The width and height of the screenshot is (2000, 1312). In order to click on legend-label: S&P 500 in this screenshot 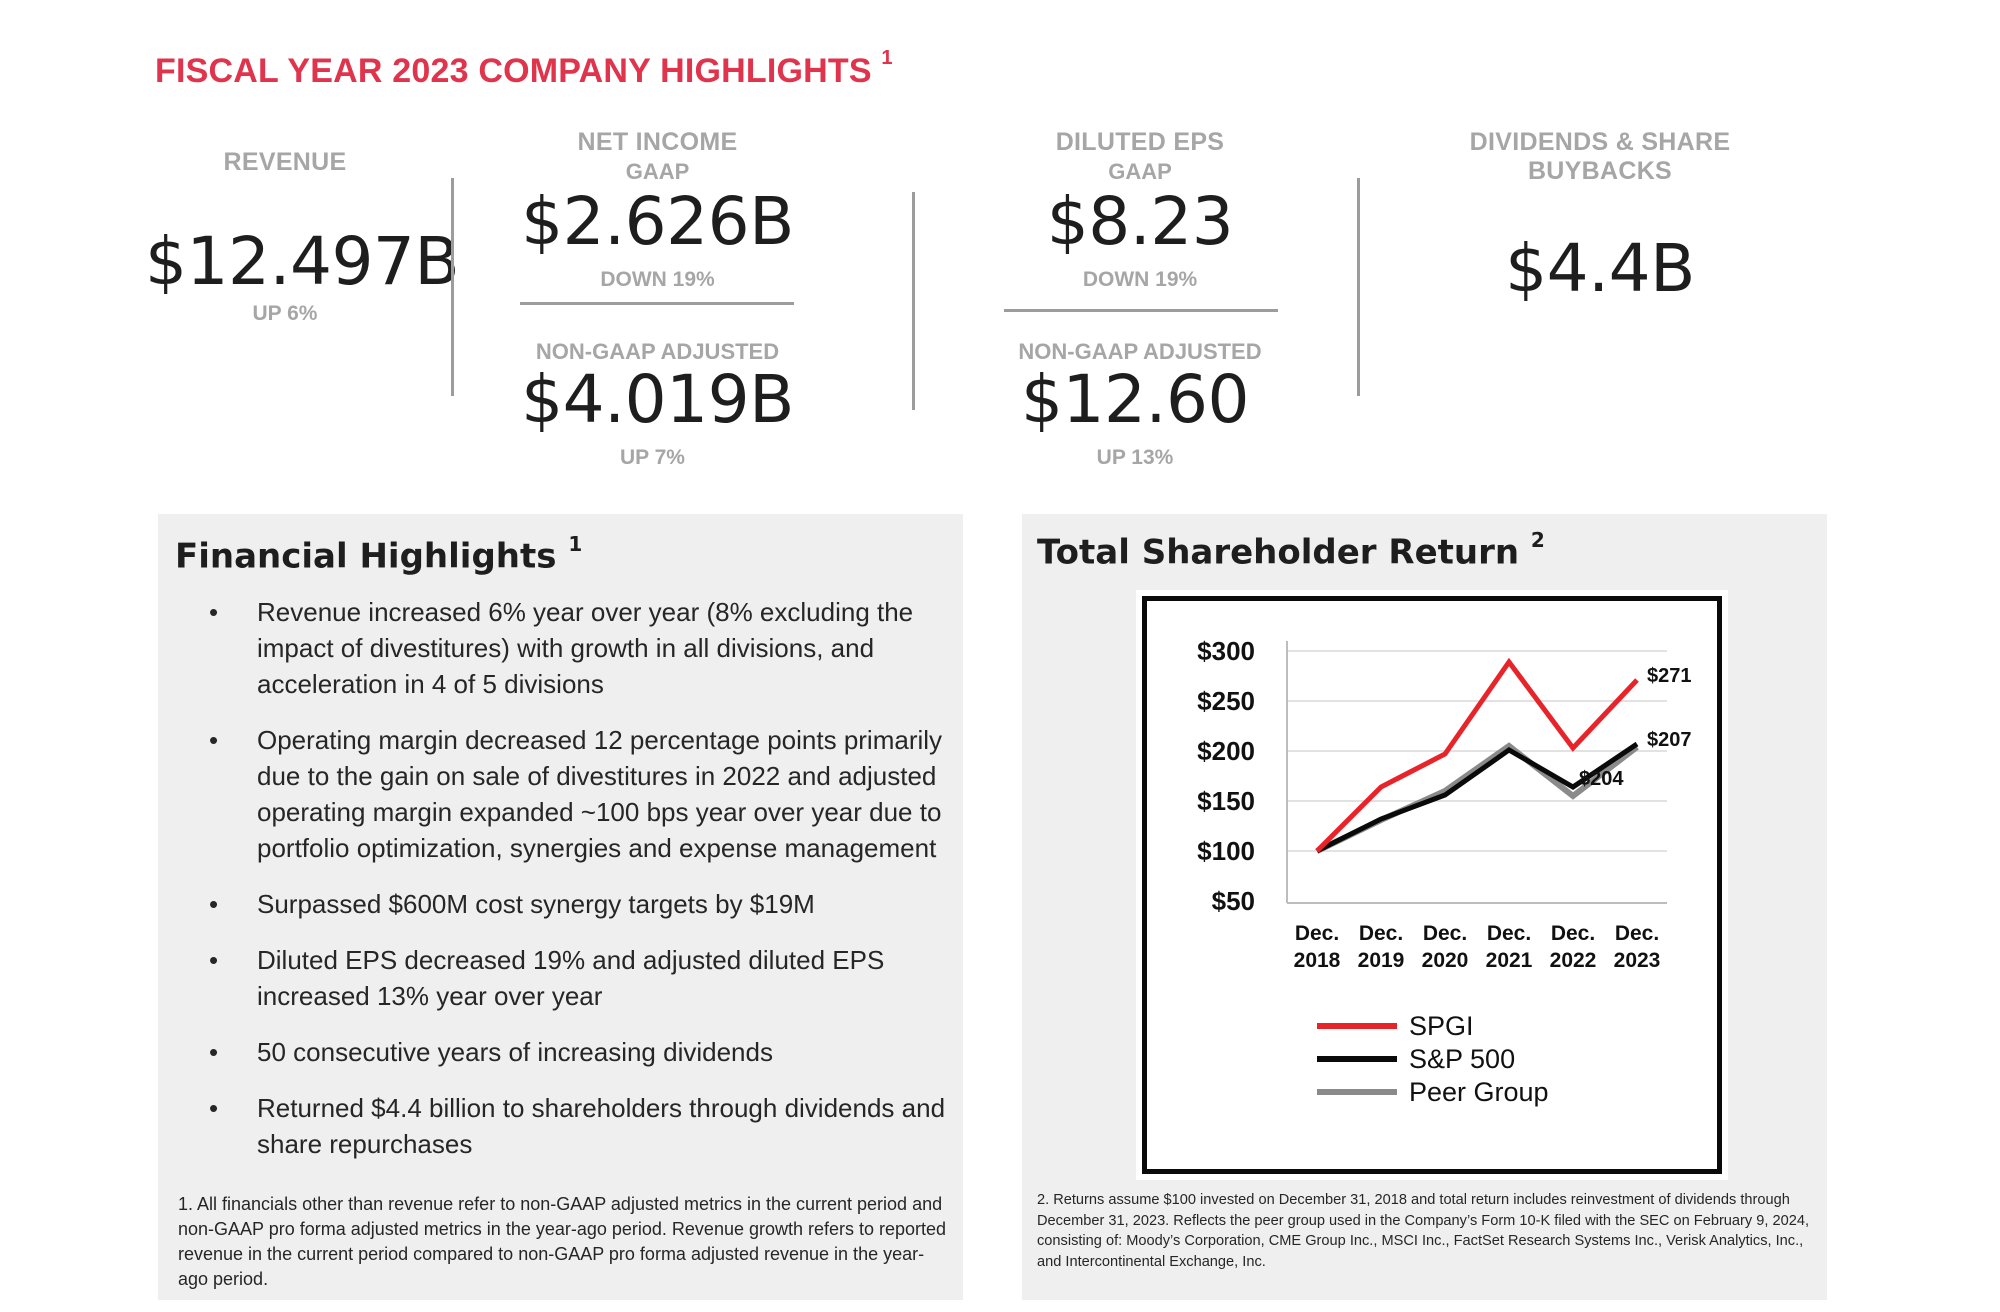, I will do `click(1462, 1059)`.